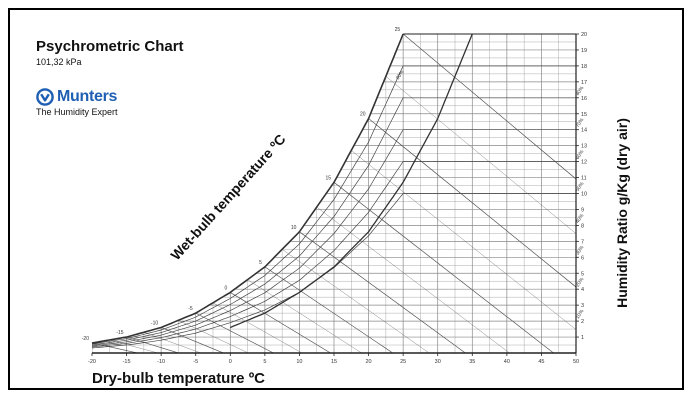  Describe the element at coordinates (582, 306) in the screenshot. I see `y-tick-label: 3` at that location.